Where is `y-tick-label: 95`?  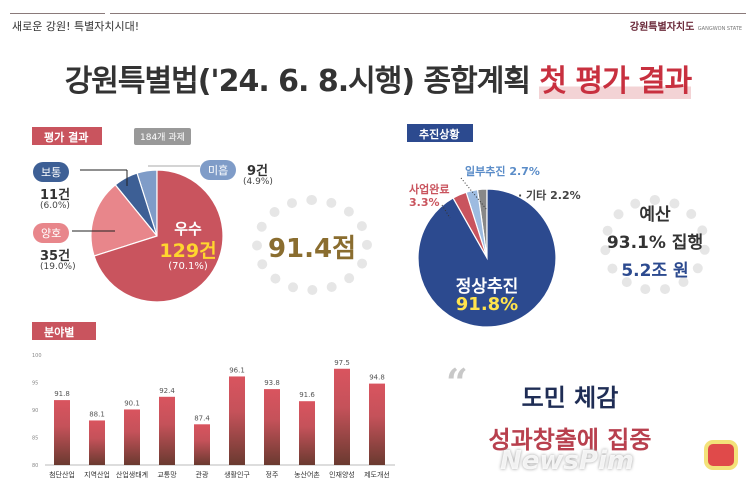 y-tick-label: 95 is located at coordinates (35, 384).